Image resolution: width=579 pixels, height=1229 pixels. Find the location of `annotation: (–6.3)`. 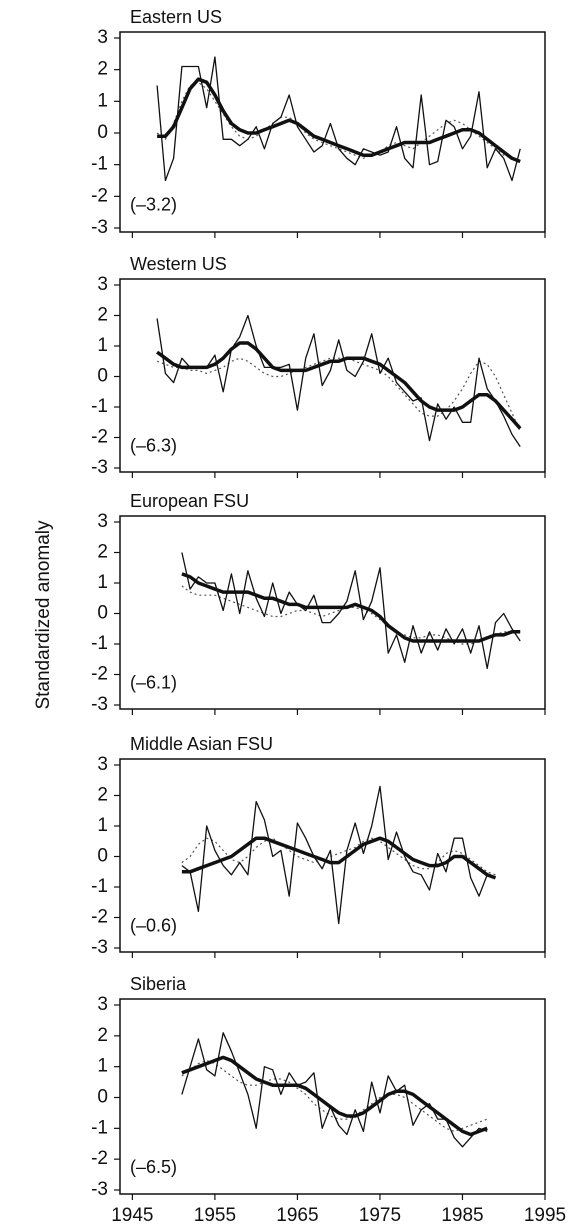

annotation: (–6.3) is located at coordinates (153, 445).